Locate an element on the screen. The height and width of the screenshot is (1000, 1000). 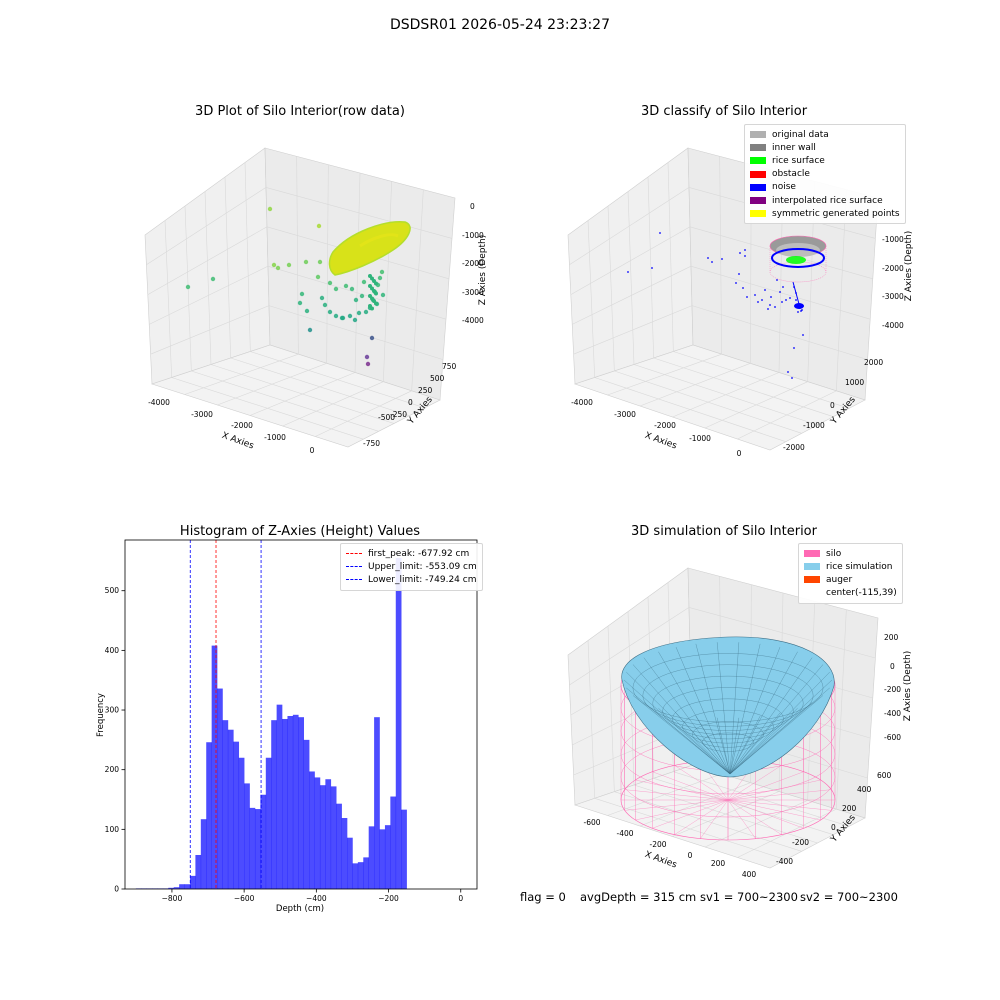
legend-item-lower-limit: Lower_limit: -749.24 cm is located at coordinates (411, 579).